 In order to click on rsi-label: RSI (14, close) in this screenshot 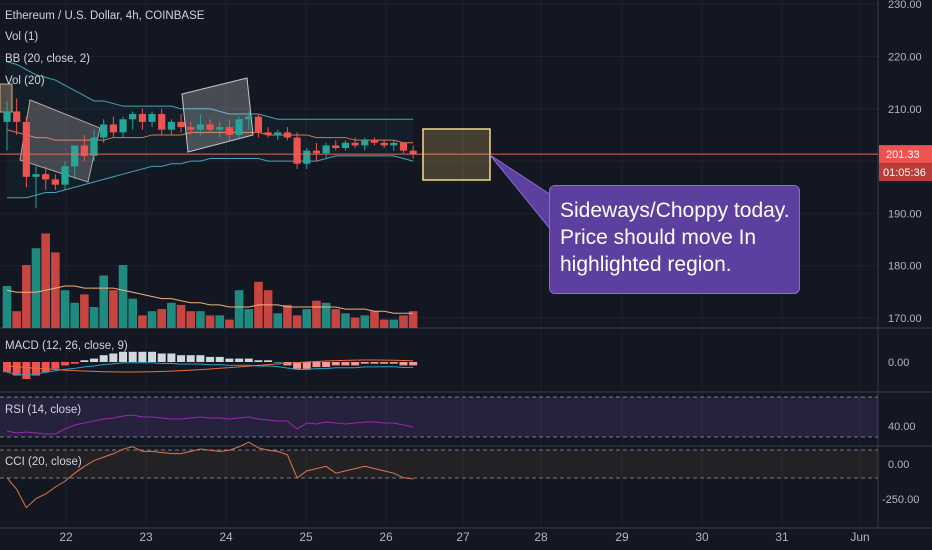, I will do `click(43, 410)`.